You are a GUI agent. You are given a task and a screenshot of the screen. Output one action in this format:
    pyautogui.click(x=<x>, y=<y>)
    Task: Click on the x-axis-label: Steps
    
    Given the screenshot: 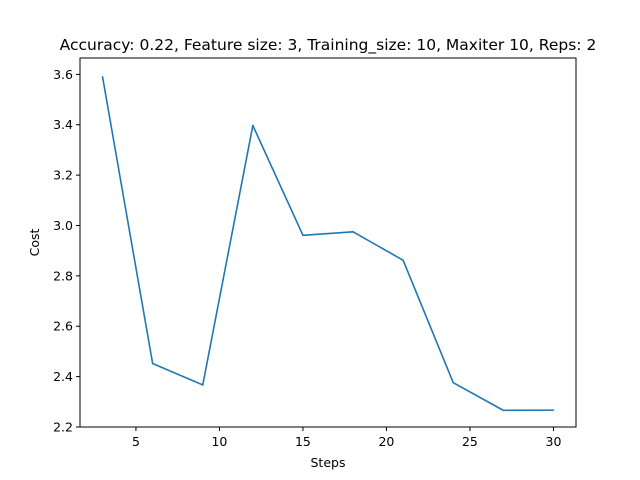 What is the action you would take?
    pyautogui.click(x=328, y=462)
    